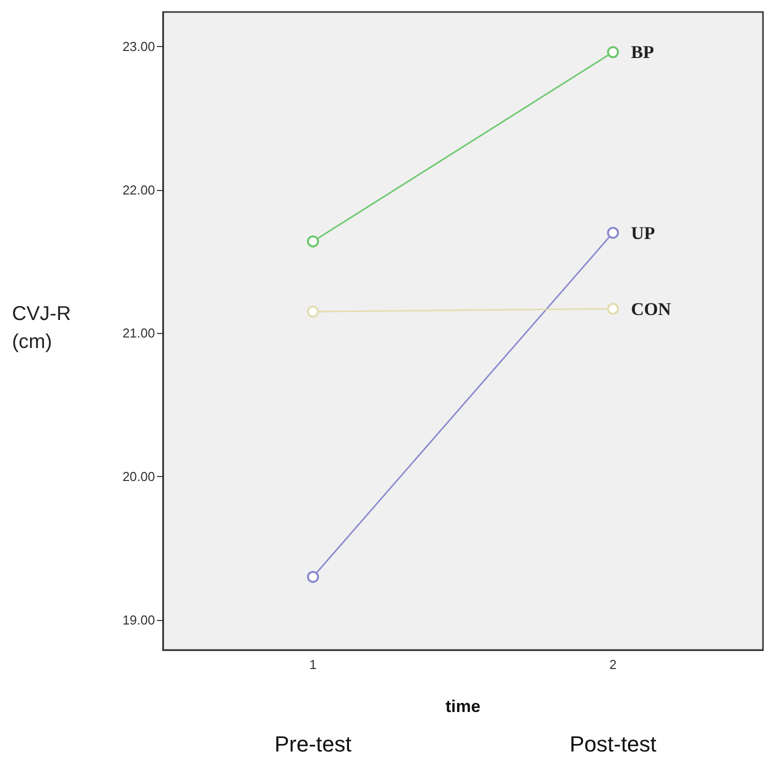 The width and height of the screenshot is (779, 760). Describe the element at coordinates (613, 664) in the screenshot. I see `x-tick-label: 2` at that location.